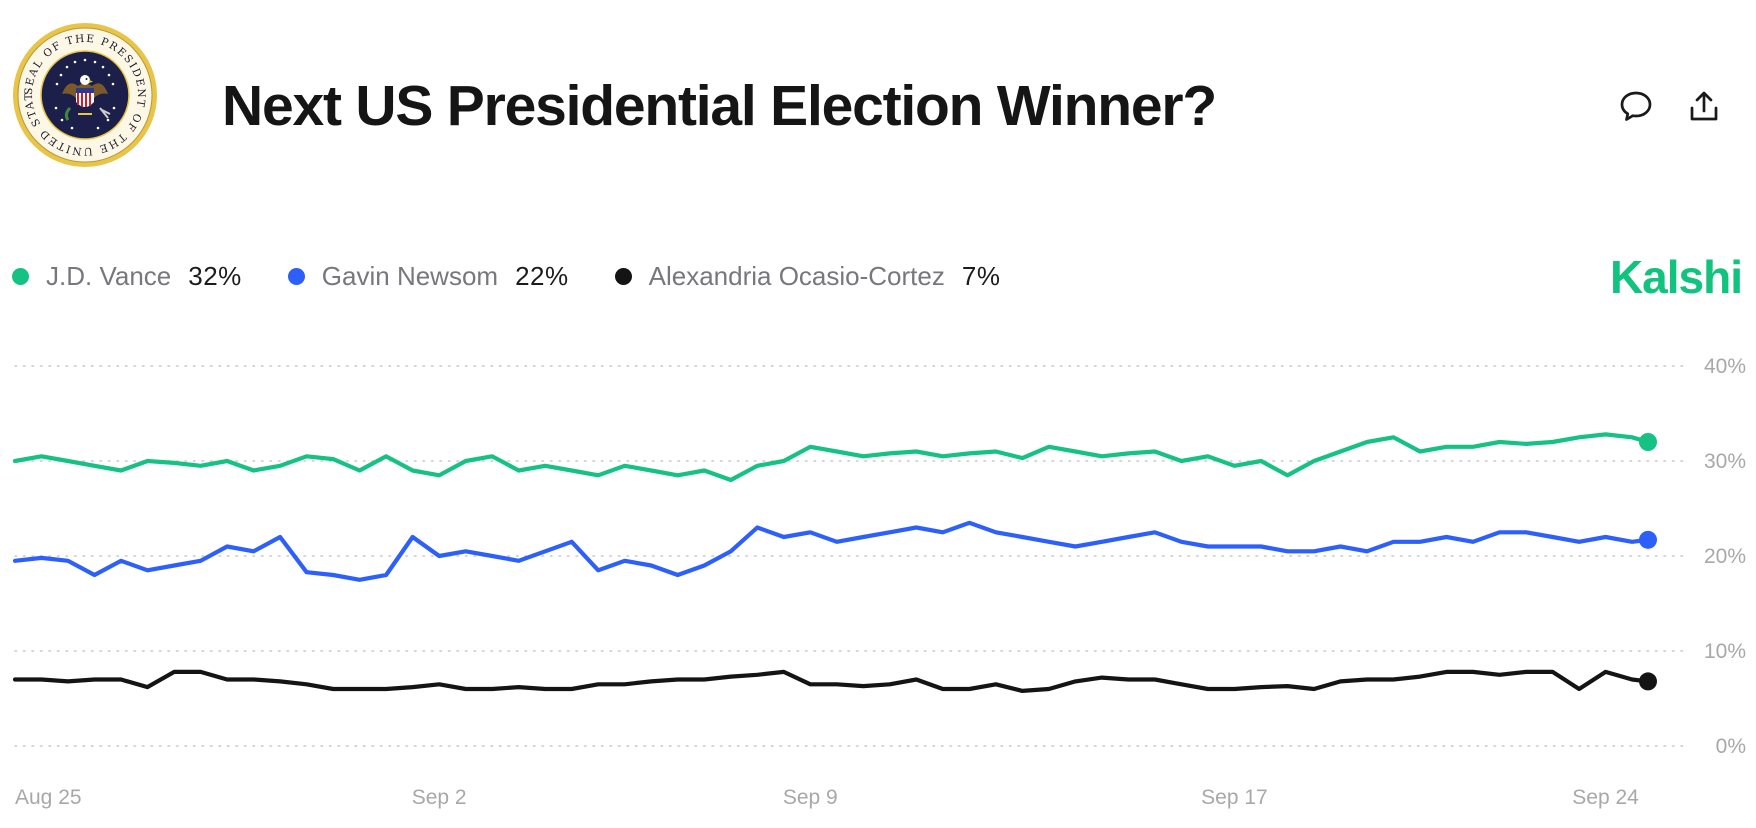 The image size is (1756, 828). Describe the element at coordinates (410, 275) in the screenshot. I see `legend-name: Gavin Newsom` at that location.